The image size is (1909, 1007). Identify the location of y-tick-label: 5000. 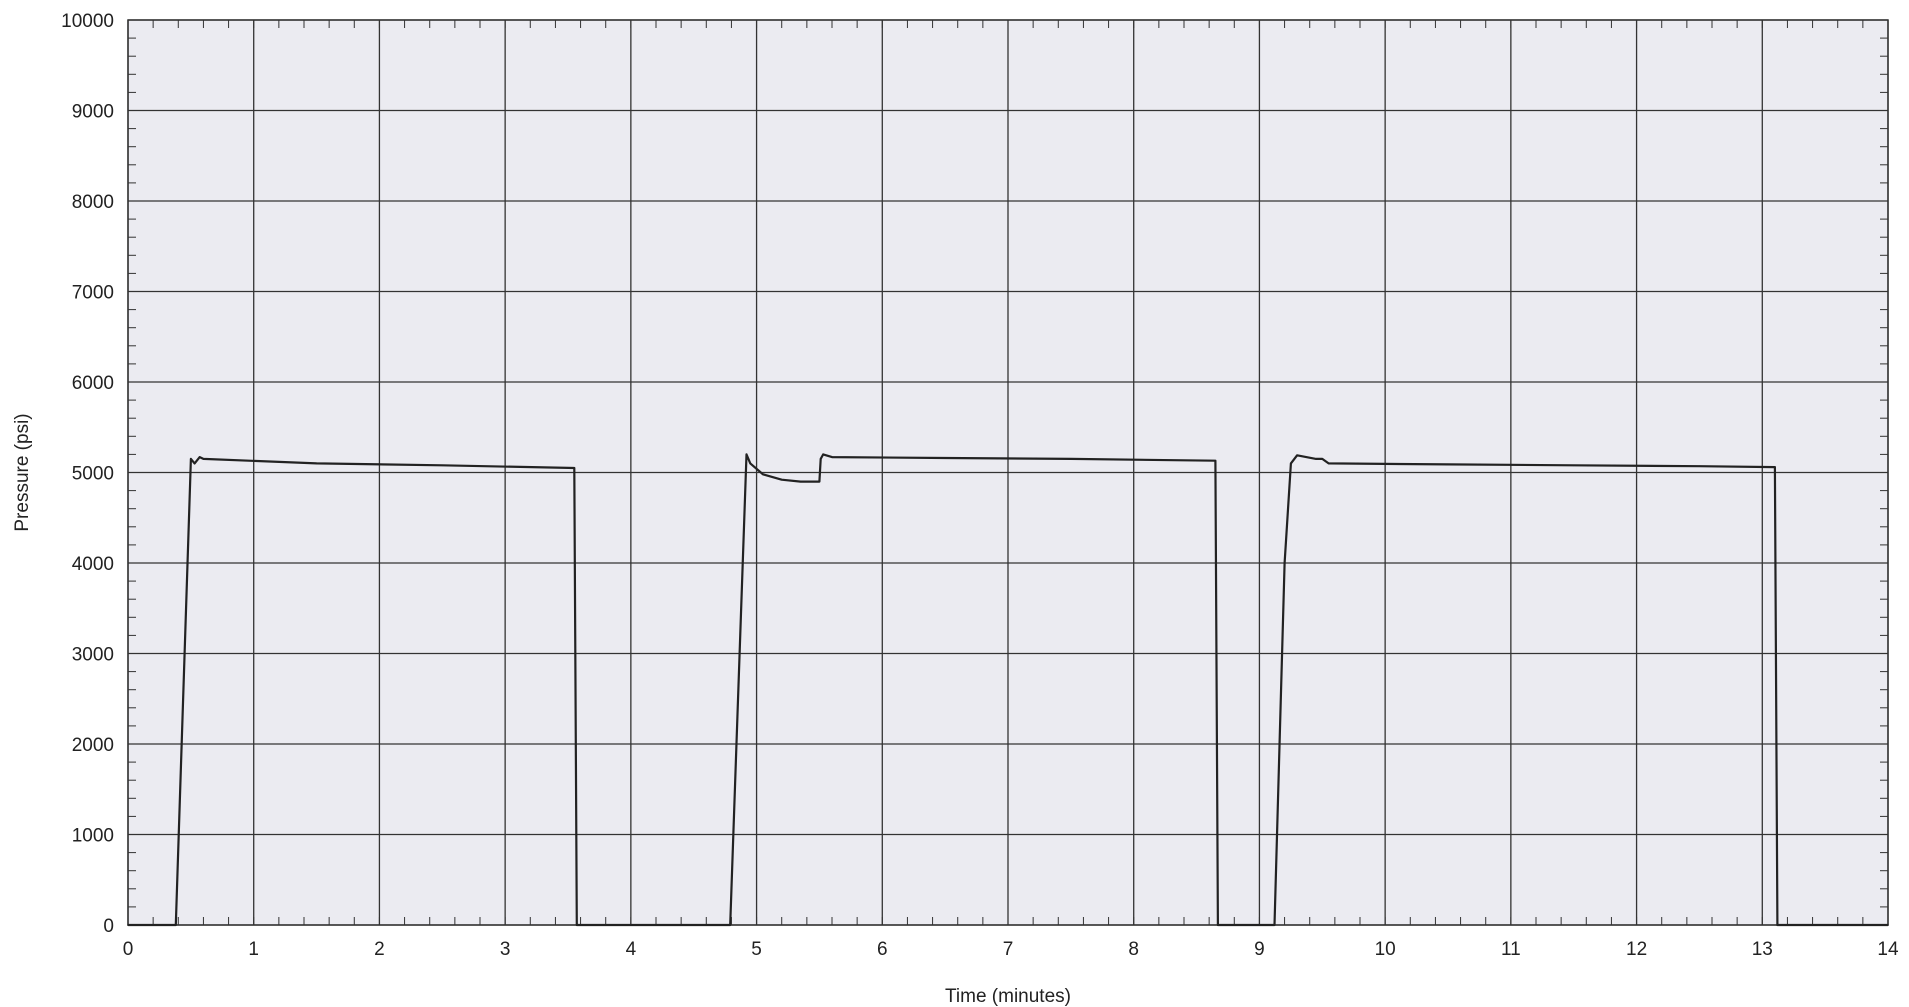
(93, 474).